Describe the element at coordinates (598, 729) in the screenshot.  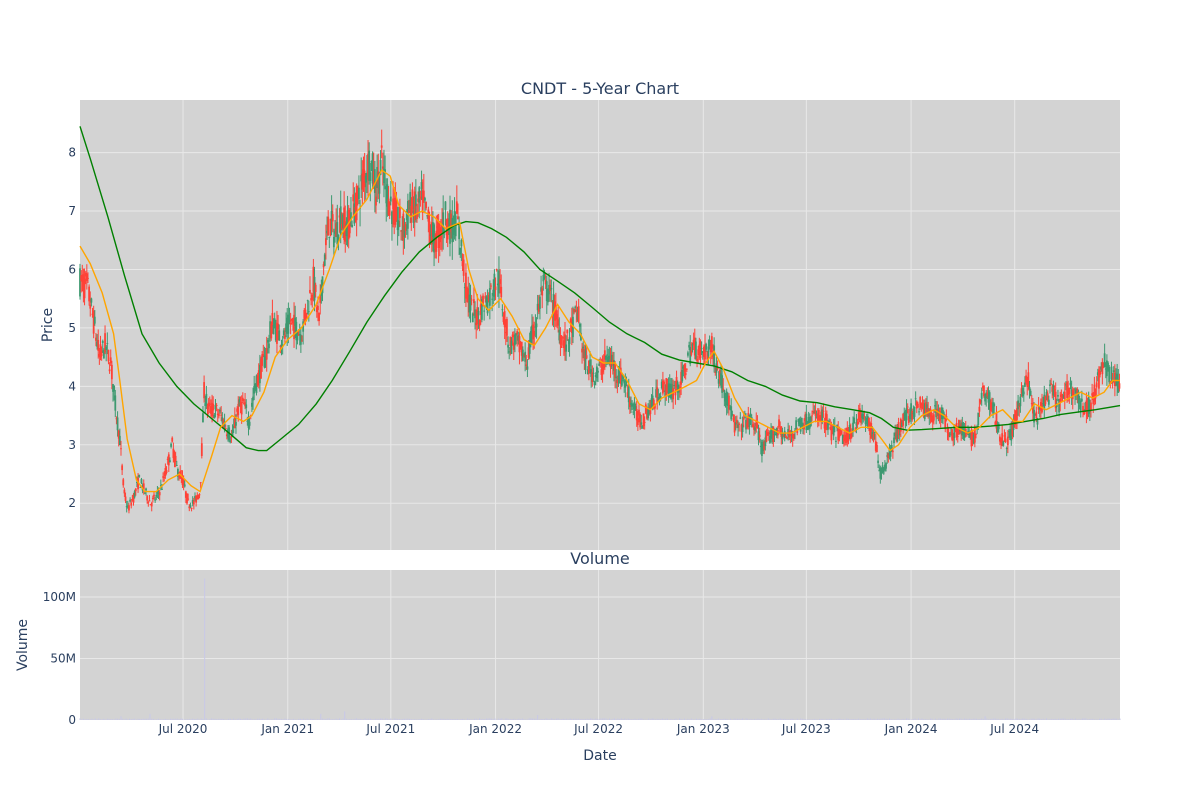
I see `x-tick-label: Jul 2022` at that location.